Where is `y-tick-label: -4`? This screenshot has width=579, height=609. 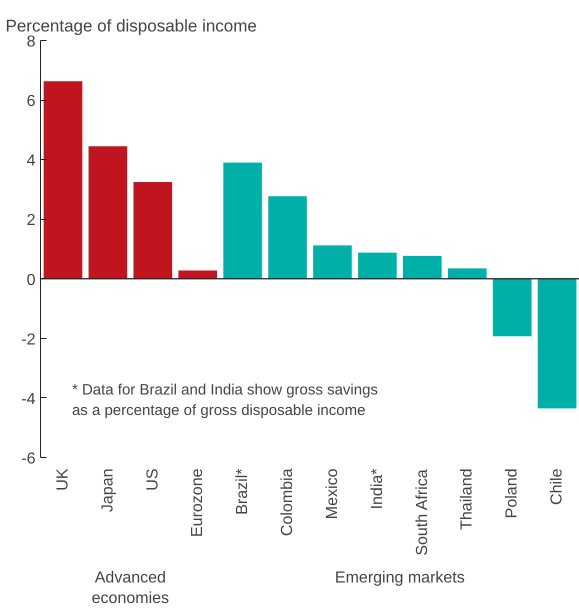 y-tick-label: -4 is located at coordinates (28, 399).